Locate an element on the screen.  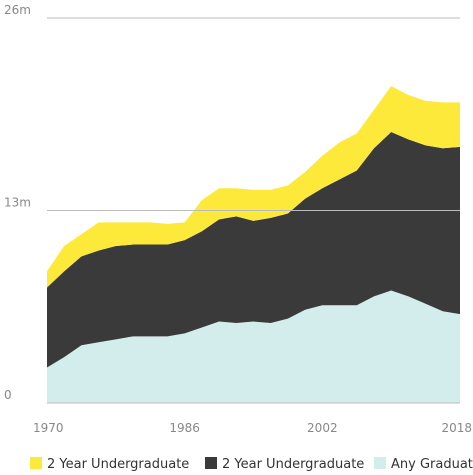
y-tick-label: 26m is located at coordinates (17, 10).